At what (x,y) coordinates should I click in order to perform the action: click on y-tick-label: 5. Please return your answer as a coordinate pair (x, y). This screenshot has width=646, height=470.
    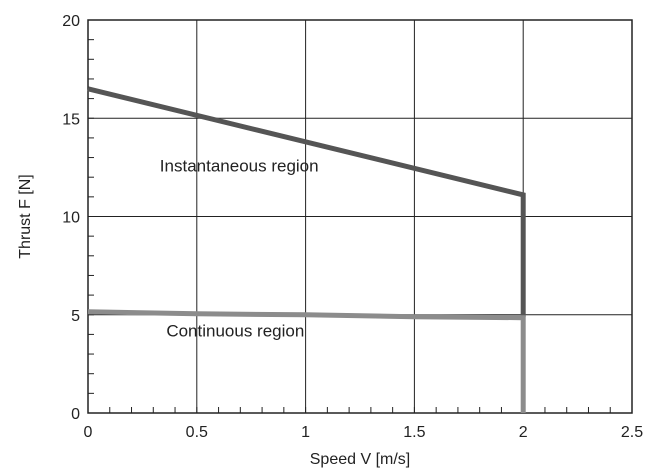
    Looking at the image, I should click on (75, 316).